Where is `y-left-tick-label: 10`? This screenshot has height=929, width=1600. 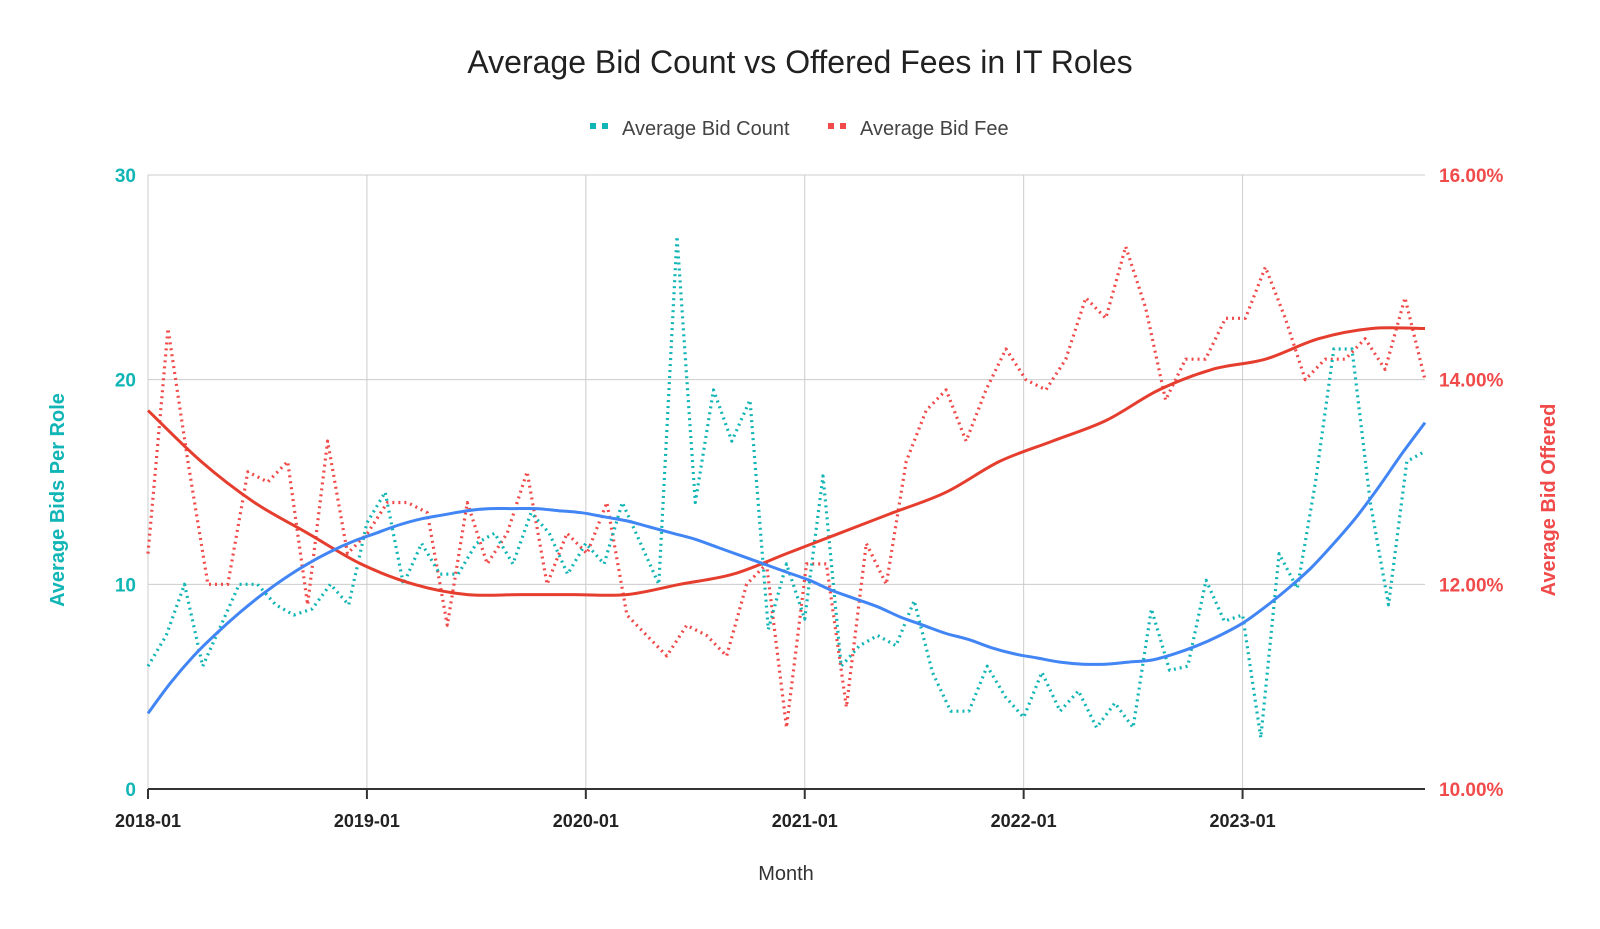
y-left-tick-label: 10 is located at coordinates (125, 585).